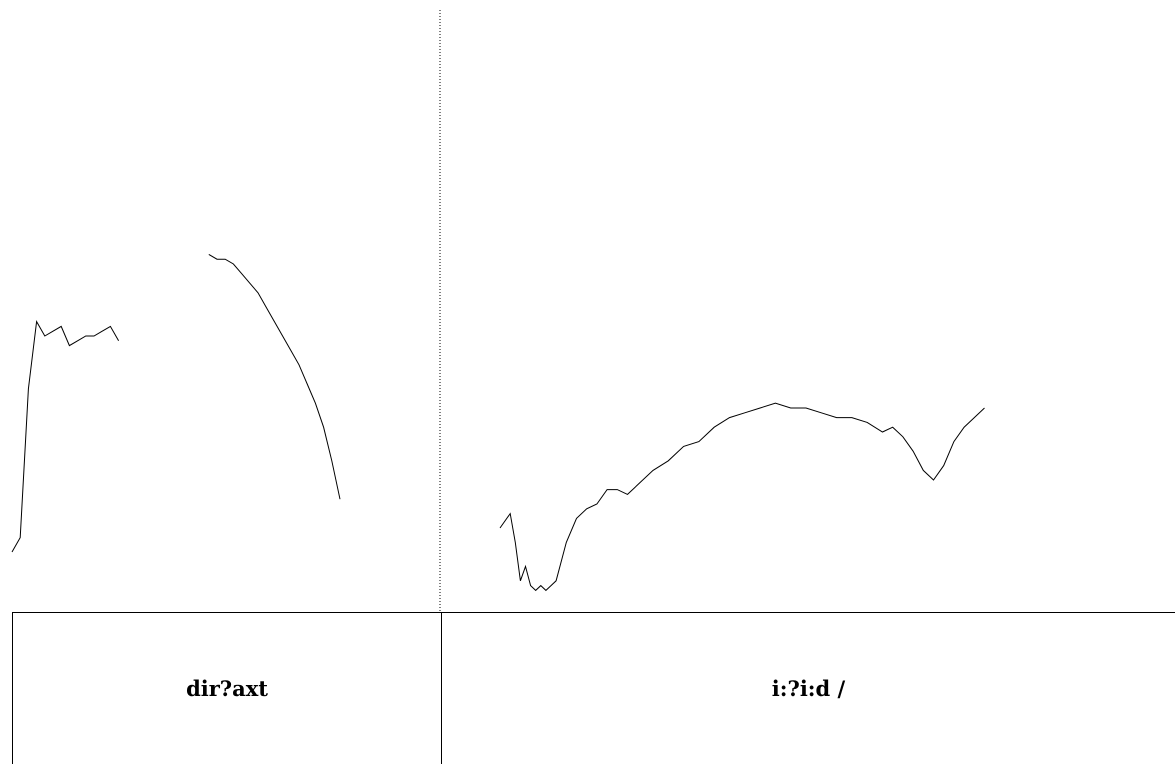  Describe the element at coordinates (176, 403) in the screenshot. I see `panel-left-plot` at that location.